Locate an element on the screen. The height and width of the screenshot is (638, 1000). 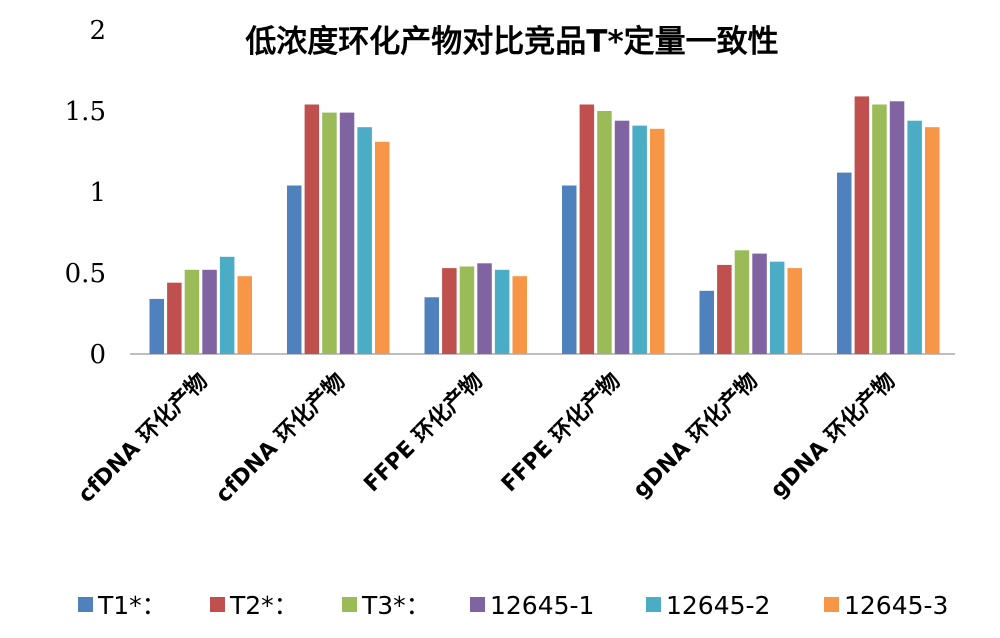
legend-item: 12645-1 is located at coordinates (532, 605).